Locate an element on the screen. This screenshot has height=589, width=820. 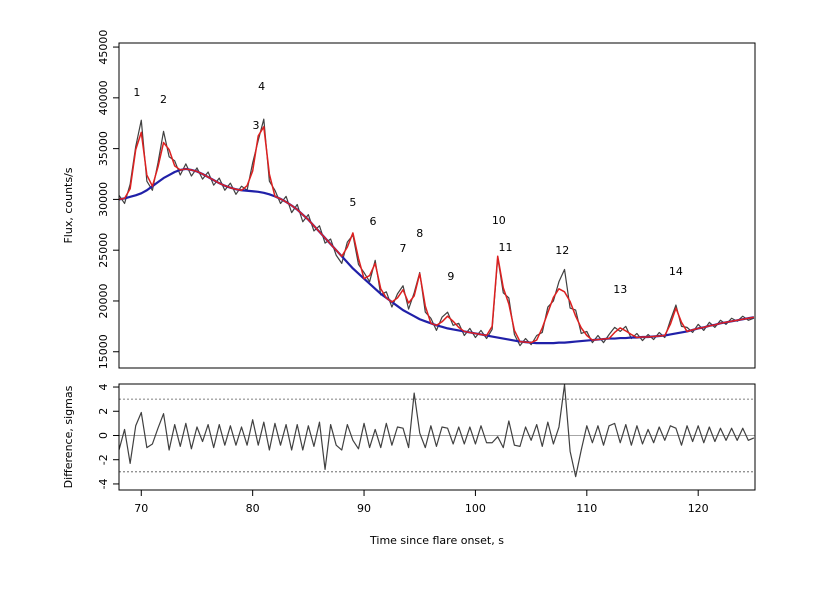
y-tick-label: 35000 is located at coordinates (103, 148).